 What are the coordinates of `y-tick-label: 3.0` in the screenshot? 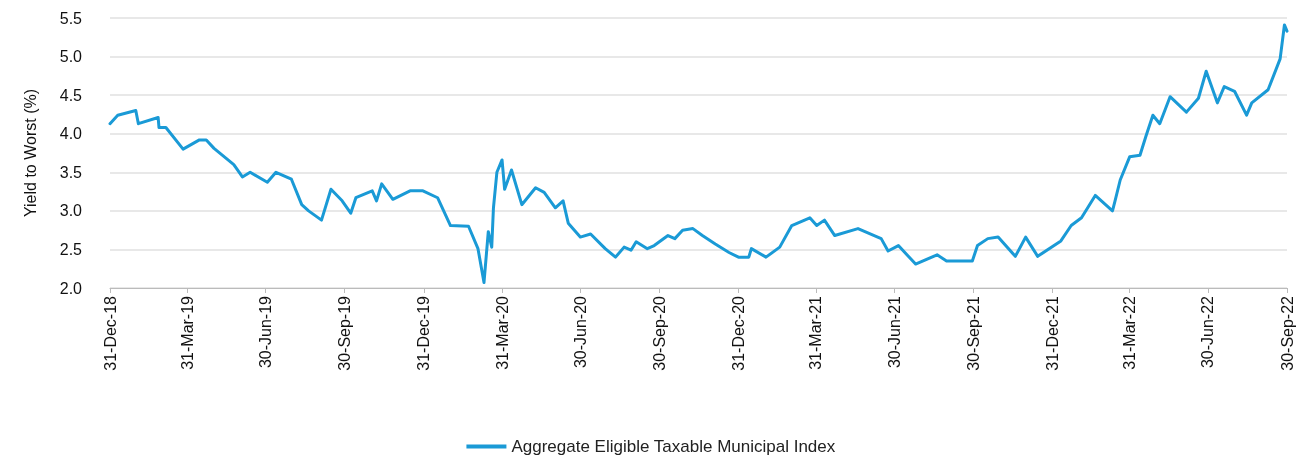 It's located at (71, 211).